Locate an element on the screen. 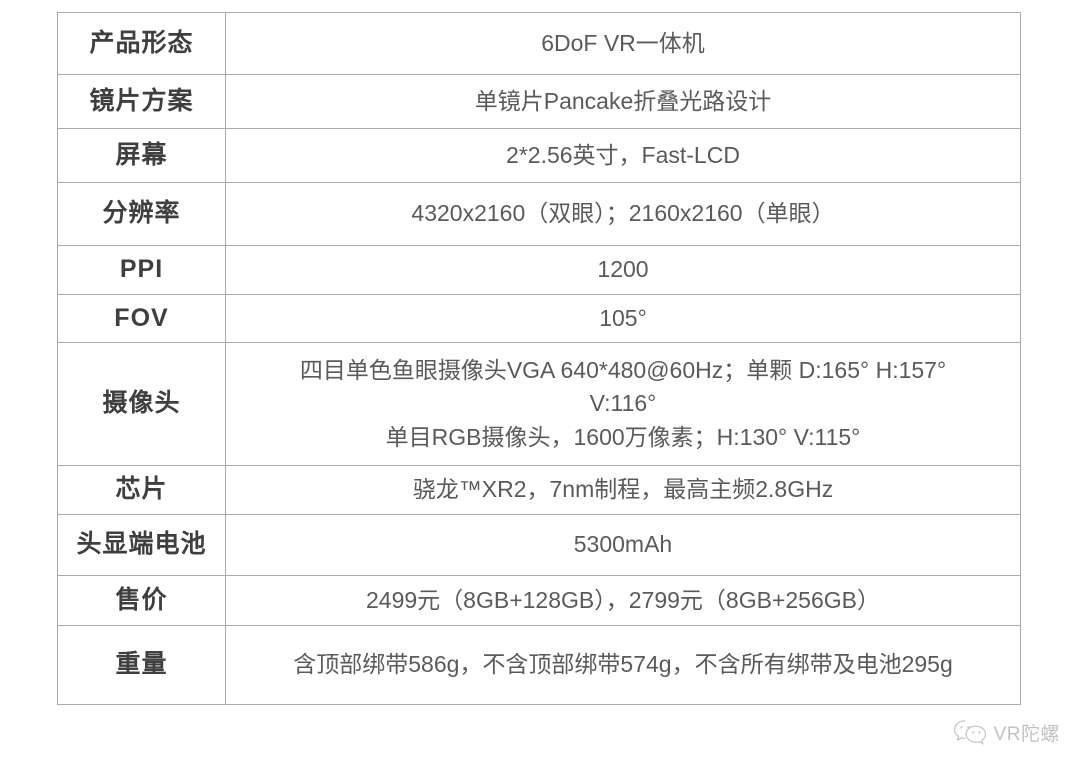 The image size is (1080, 776). watermark-text: VR陀螺 is located at coordinates (1026, 734).